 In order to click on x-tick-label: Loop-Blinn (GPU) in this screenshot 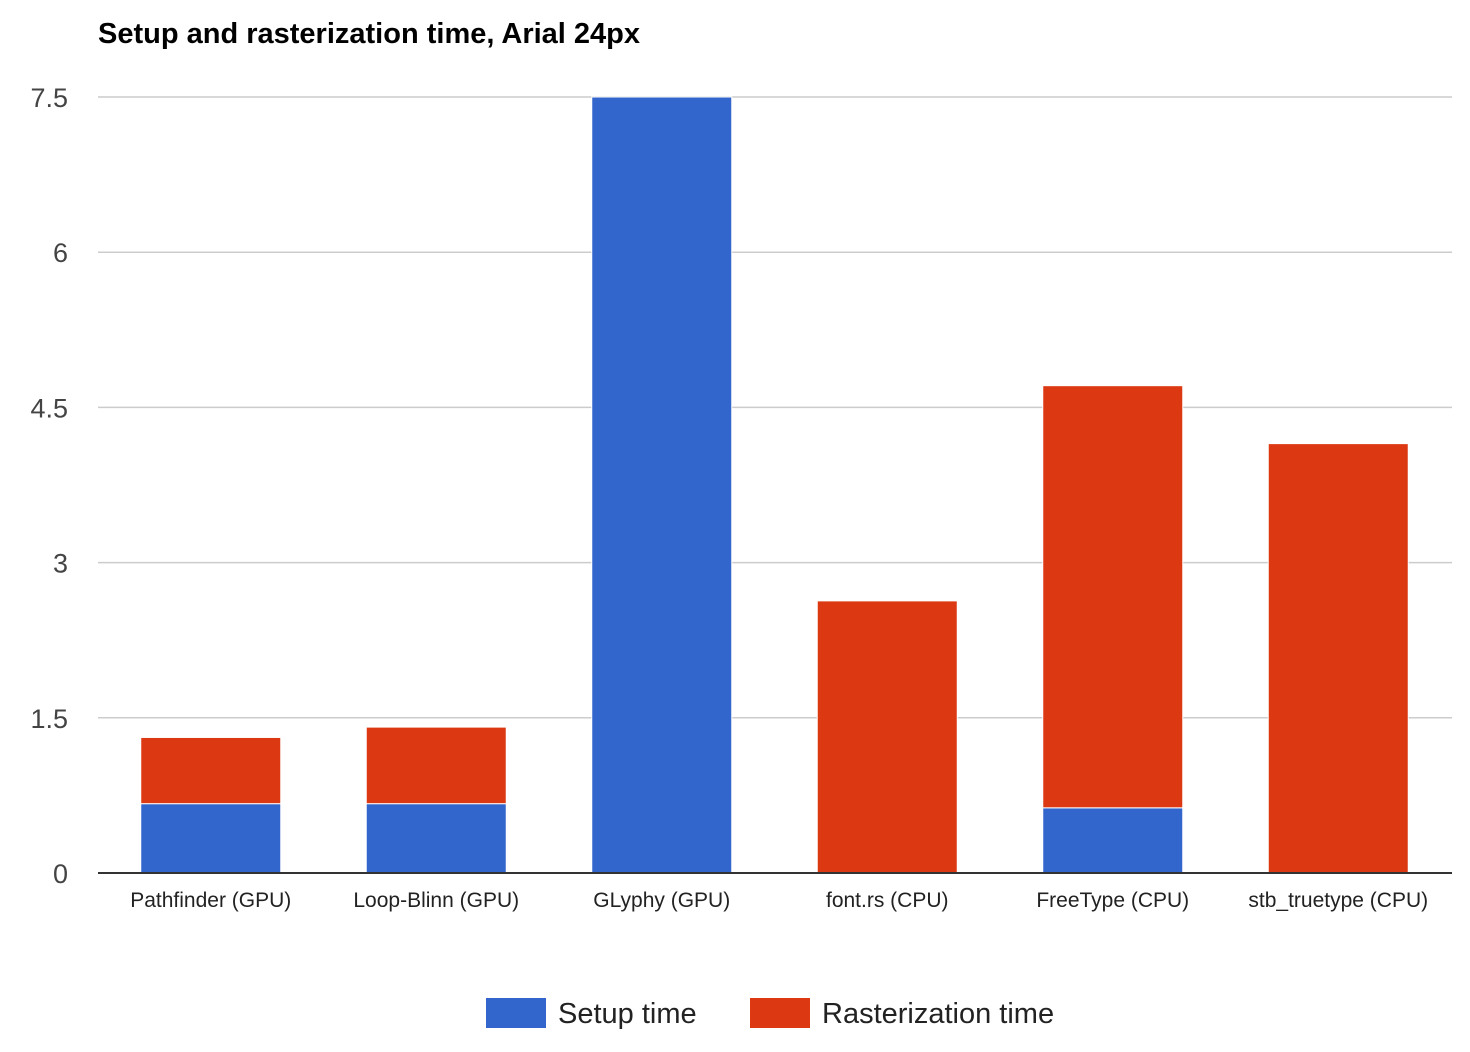, I will do `click(436, 900)`.